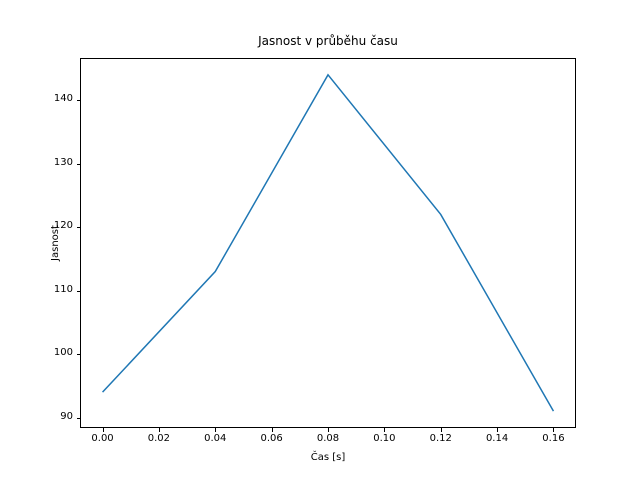 Image resolution: width=640 pixels, height=480 pixels. What do you see at coordinates (328, 457) in the screenshot?
I see `x-axis-label: Čas [s]` at bounding box center [328, 457].